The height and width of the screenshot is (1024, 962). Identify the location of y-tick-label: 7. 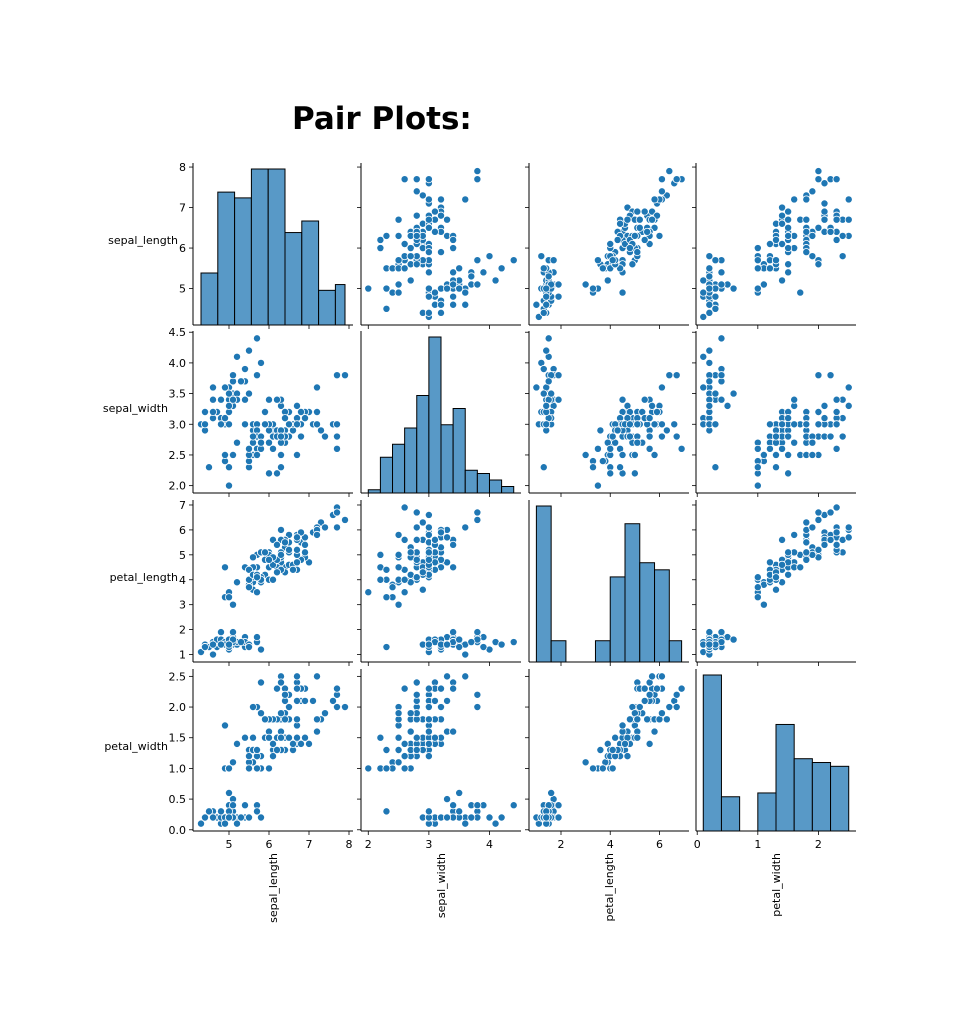
(182, 505).